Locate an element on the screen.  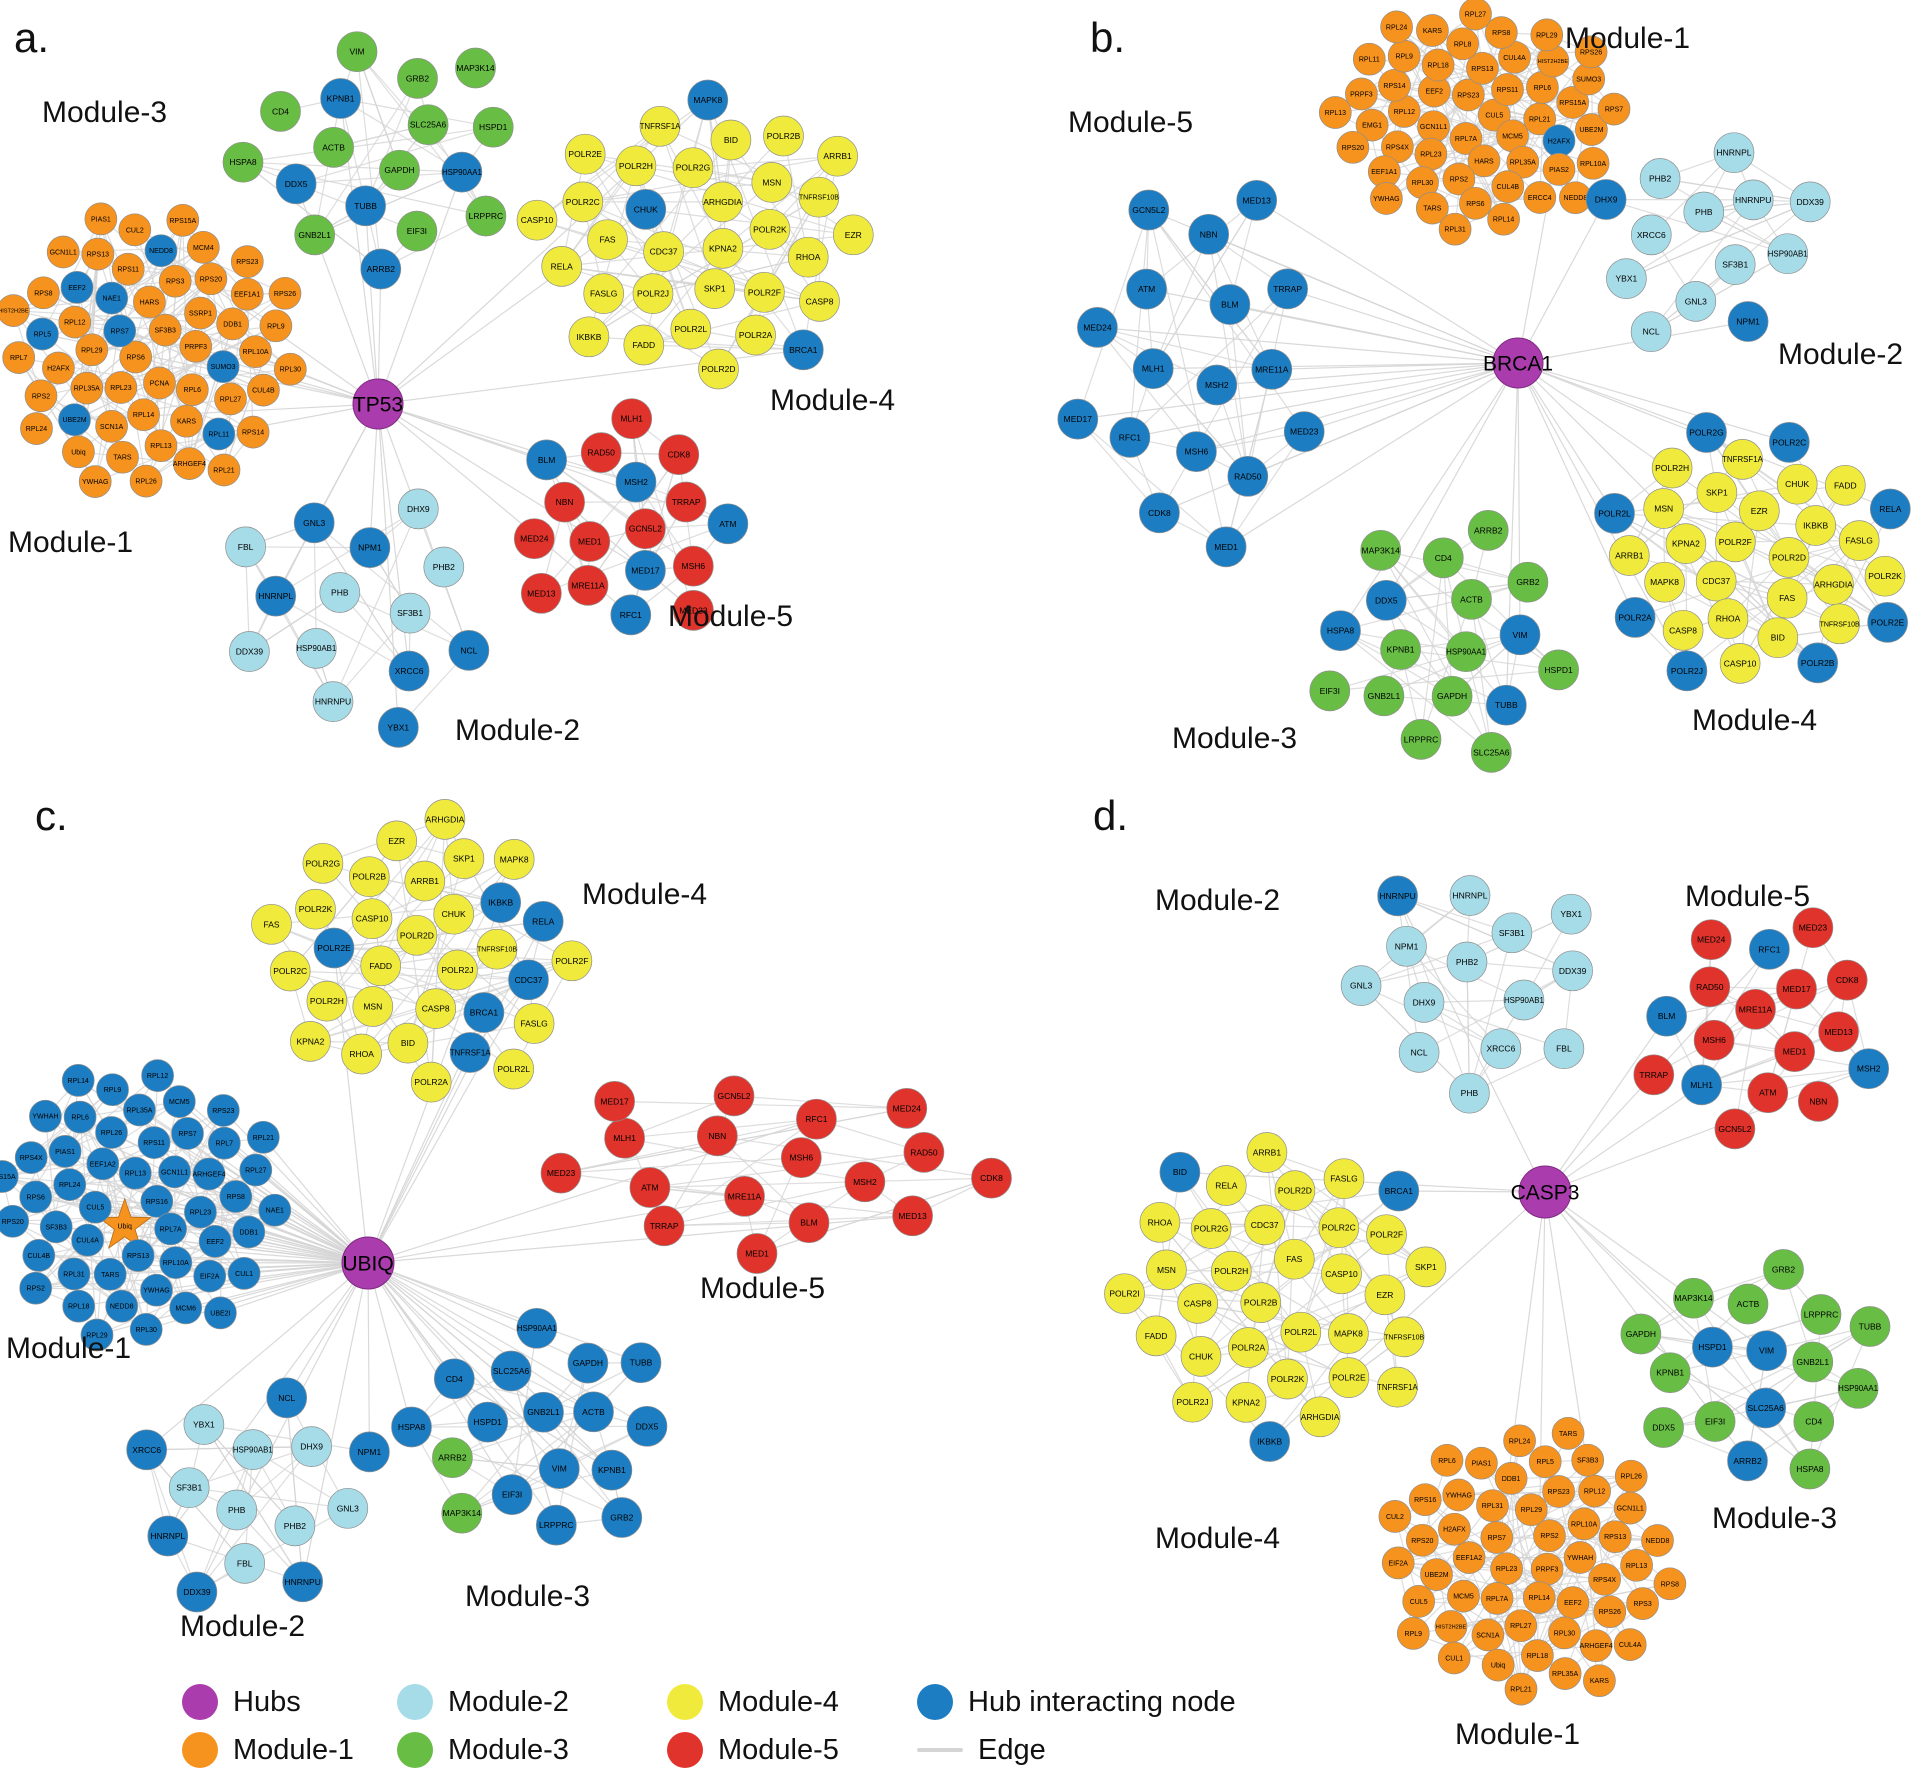
network-node: RPS15A is located at coordinates (1573, 102).